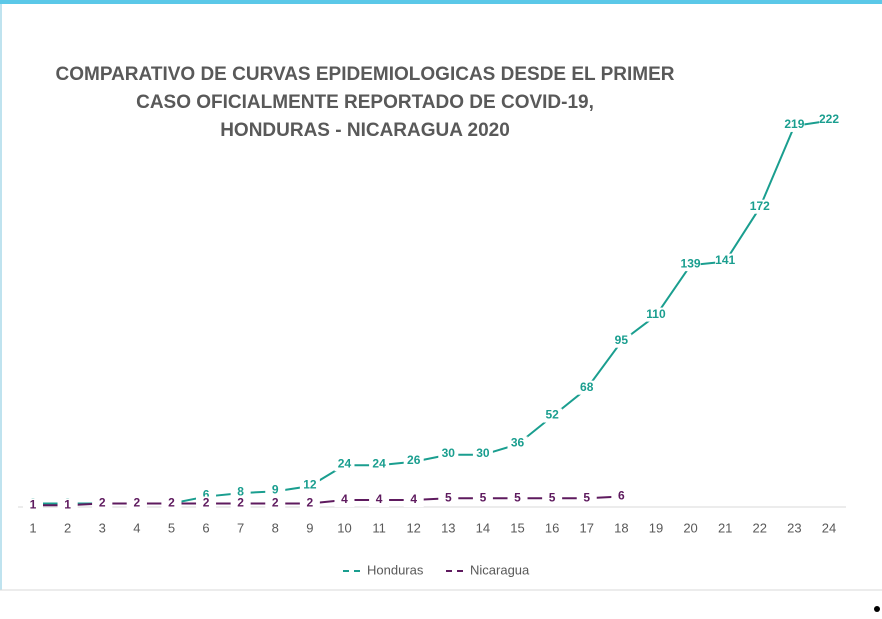 This screenshot has width=882, height=619. What do you see at coordinates (656, 527) in the screenshot?
I see `x-tick-label: 19` at bounding box center [656, 527].